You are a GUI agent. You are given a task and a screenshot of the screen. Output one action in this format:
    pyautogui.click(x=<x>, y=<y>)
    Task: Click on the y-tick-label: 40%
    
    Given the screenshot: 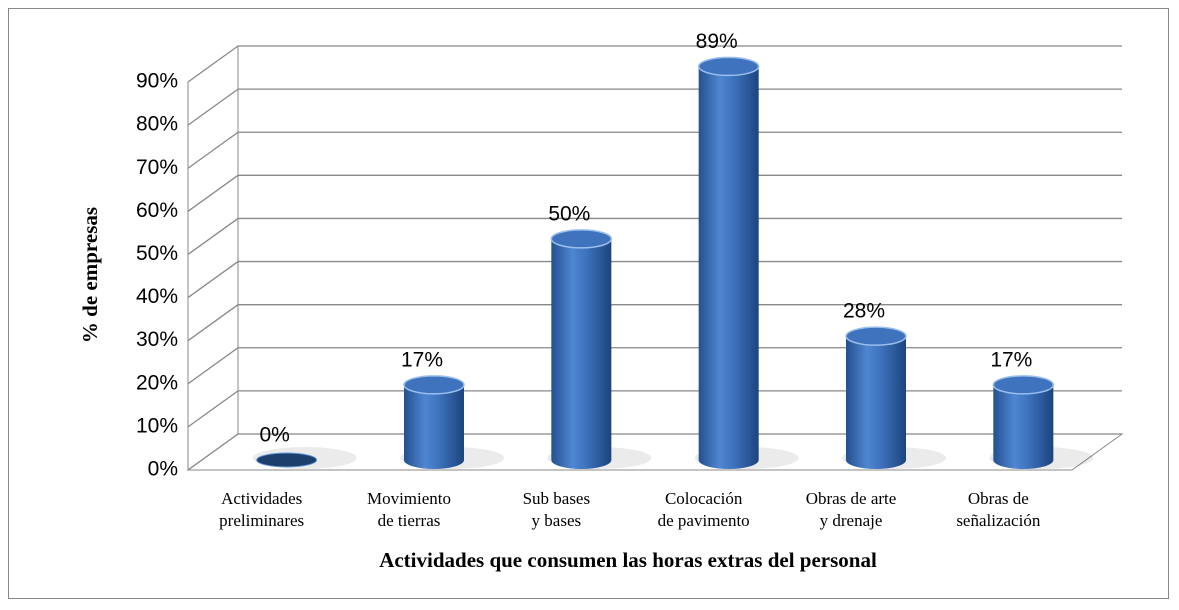 What is the action you would take?
    pyautogui.click(x=157, y=296)
    